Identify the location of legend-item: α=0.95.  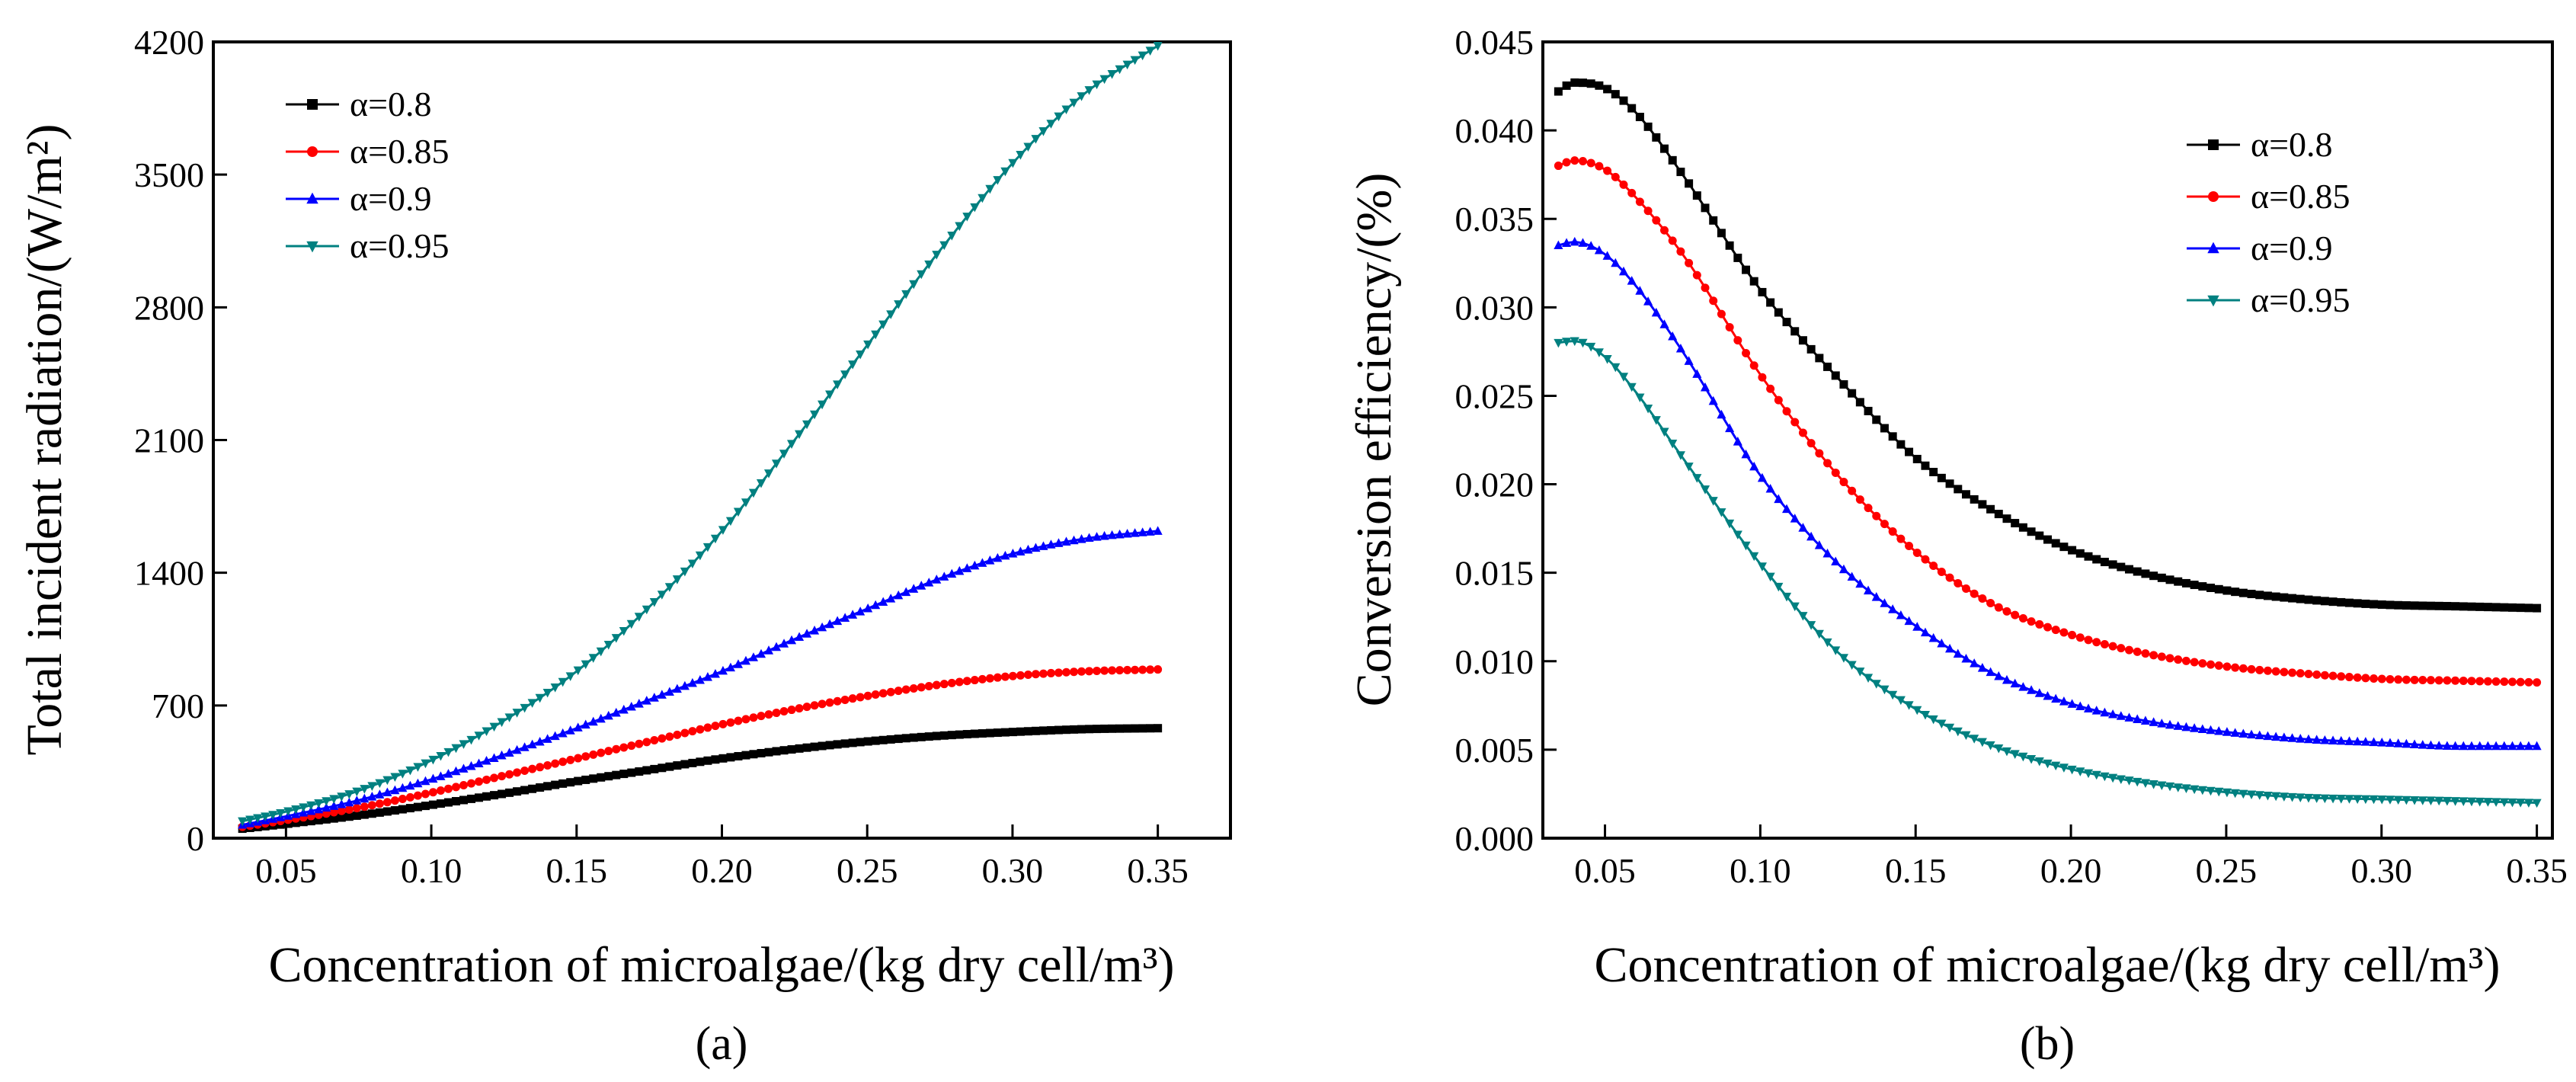
(2268, 299).